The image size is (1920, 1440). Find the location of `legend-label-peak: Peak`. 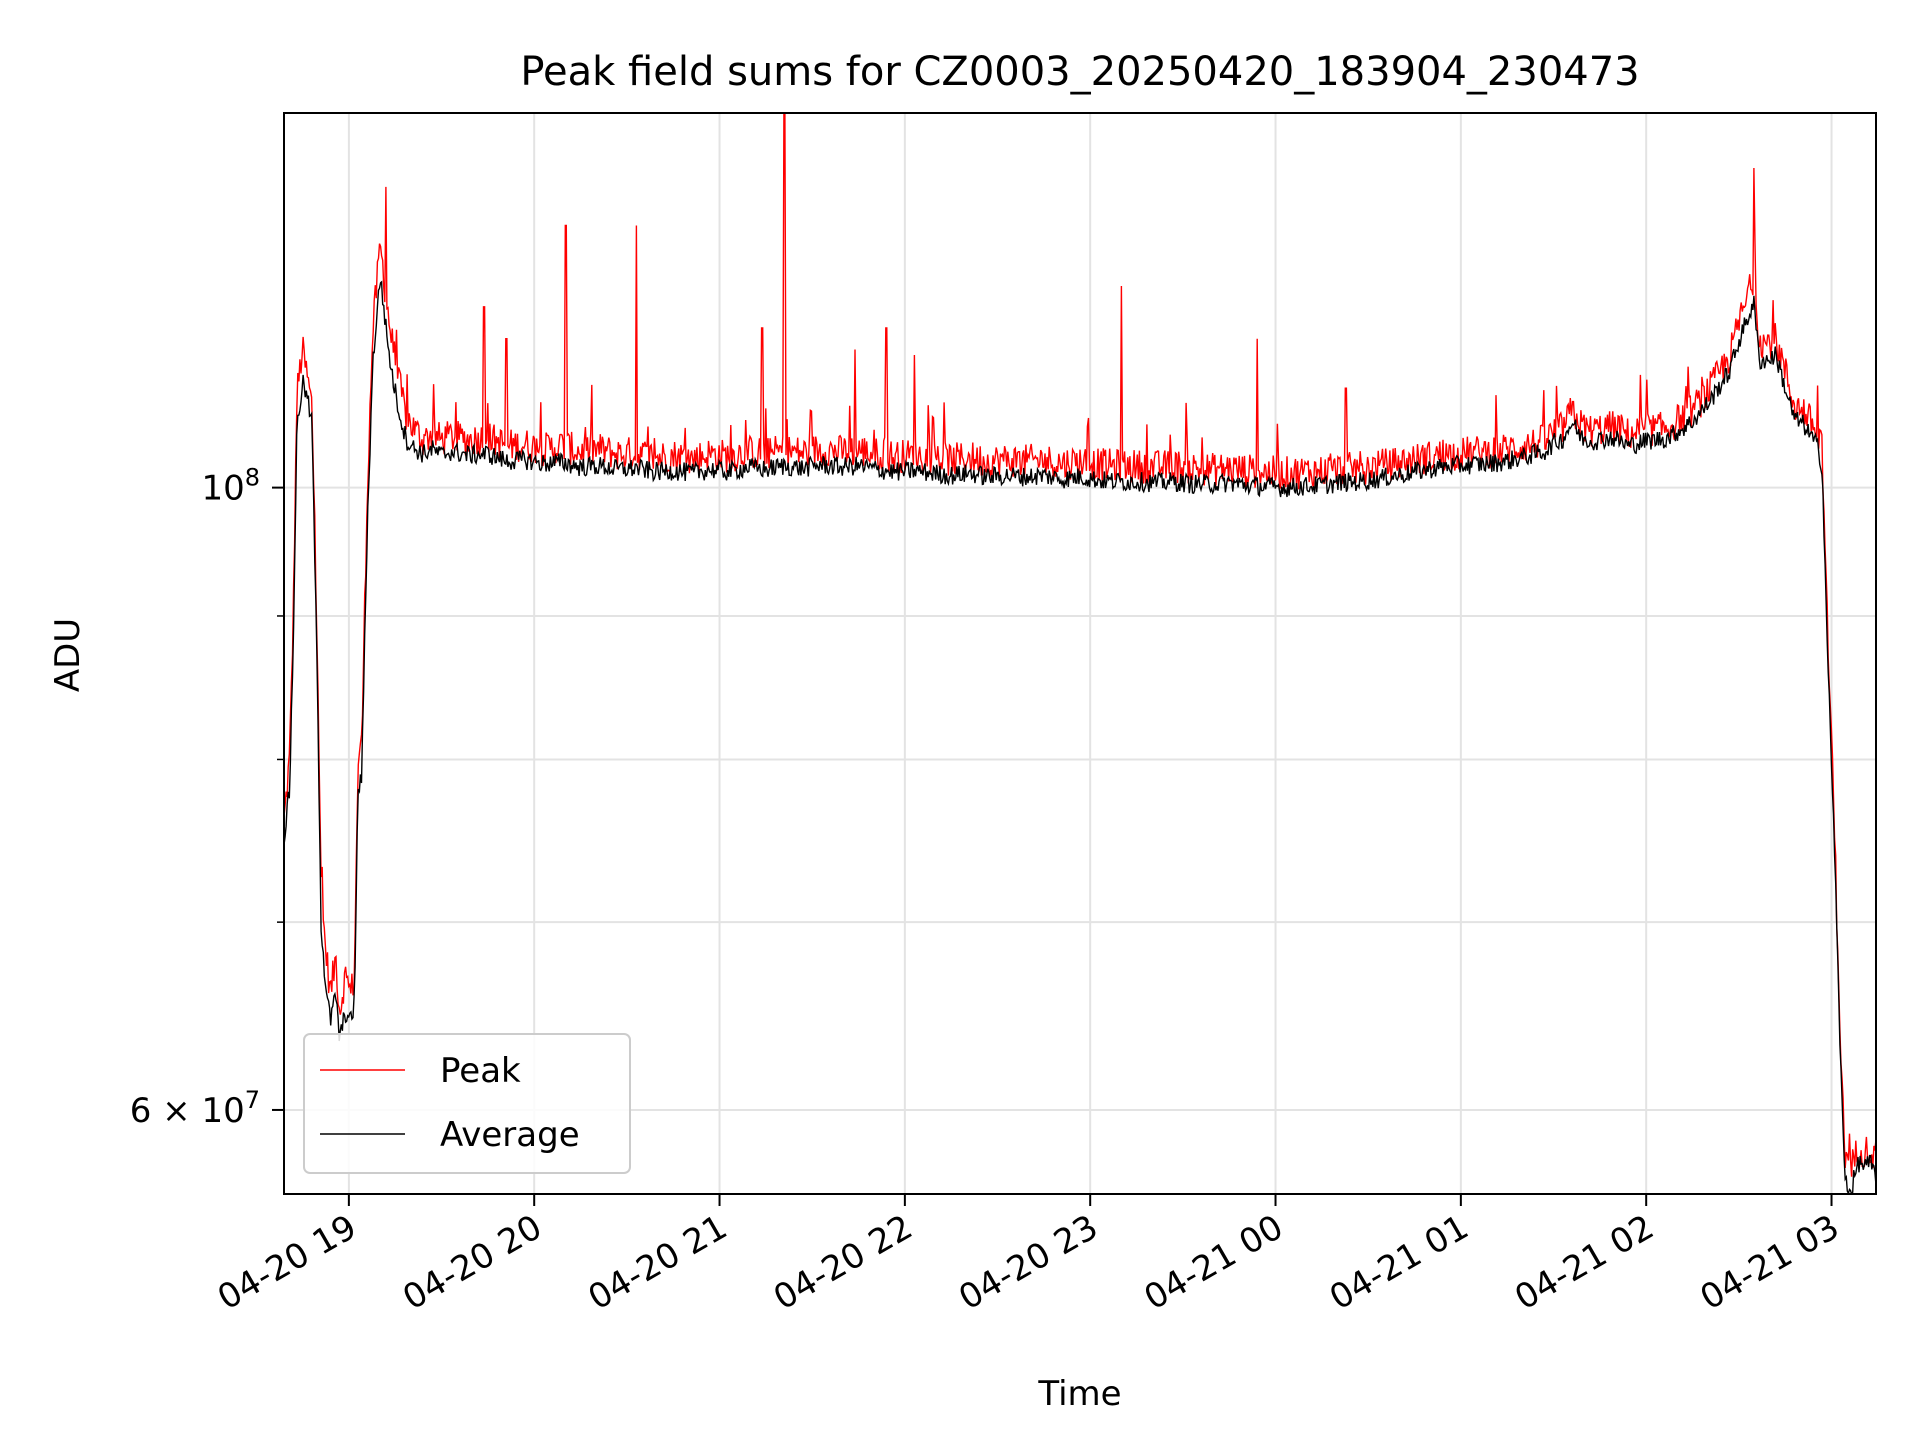

legend-label-peak: Peak is located at coordinates (480, 1071).